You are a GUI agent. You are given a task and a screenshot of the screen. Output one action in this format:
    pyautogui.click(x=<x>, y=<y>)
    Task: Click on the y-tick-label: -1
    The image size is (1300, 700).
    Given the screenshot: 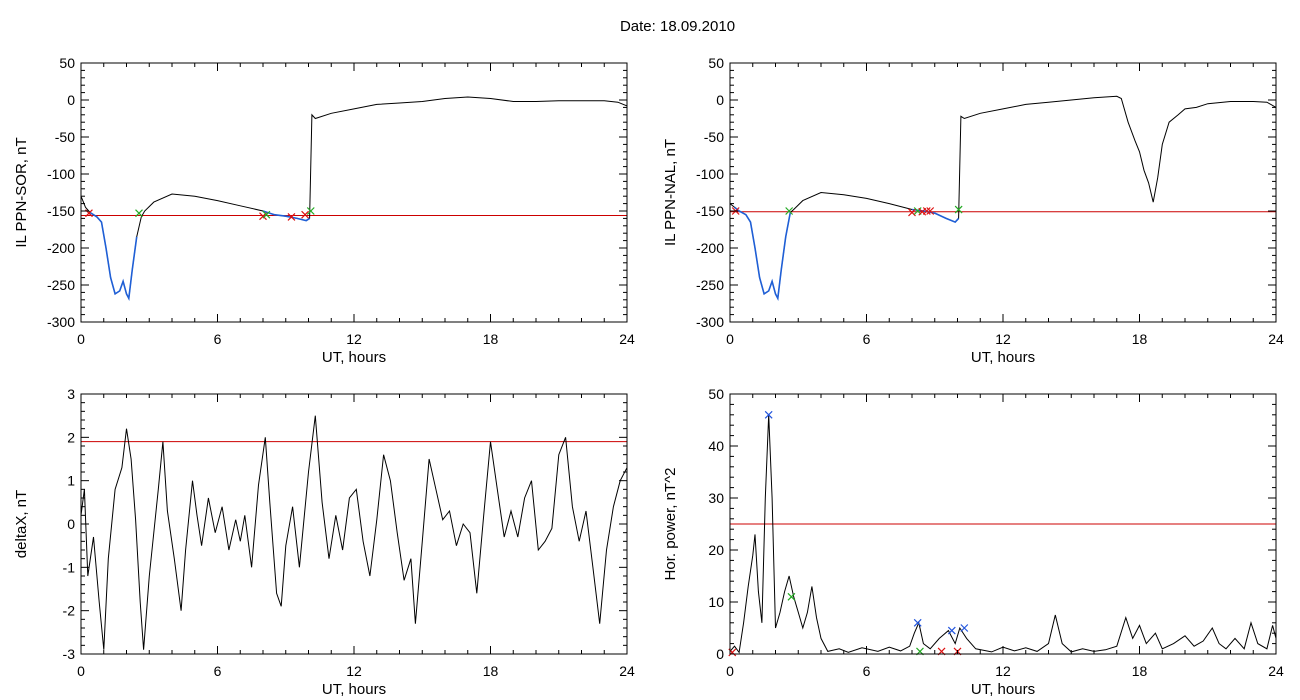 What is the action you would take?
    pyautogui.click(x=69, y=567)
    